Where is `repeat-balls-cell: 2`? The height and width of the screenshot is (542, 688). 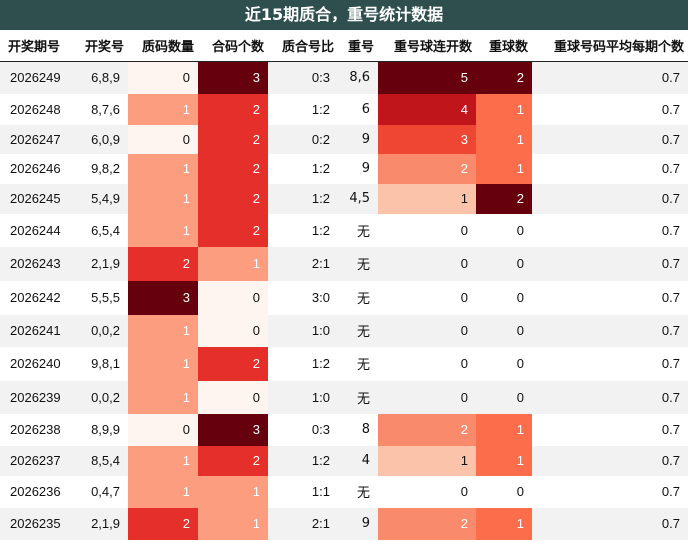 repeat-balls-cell: 2 is located at coordinates (504, 77).